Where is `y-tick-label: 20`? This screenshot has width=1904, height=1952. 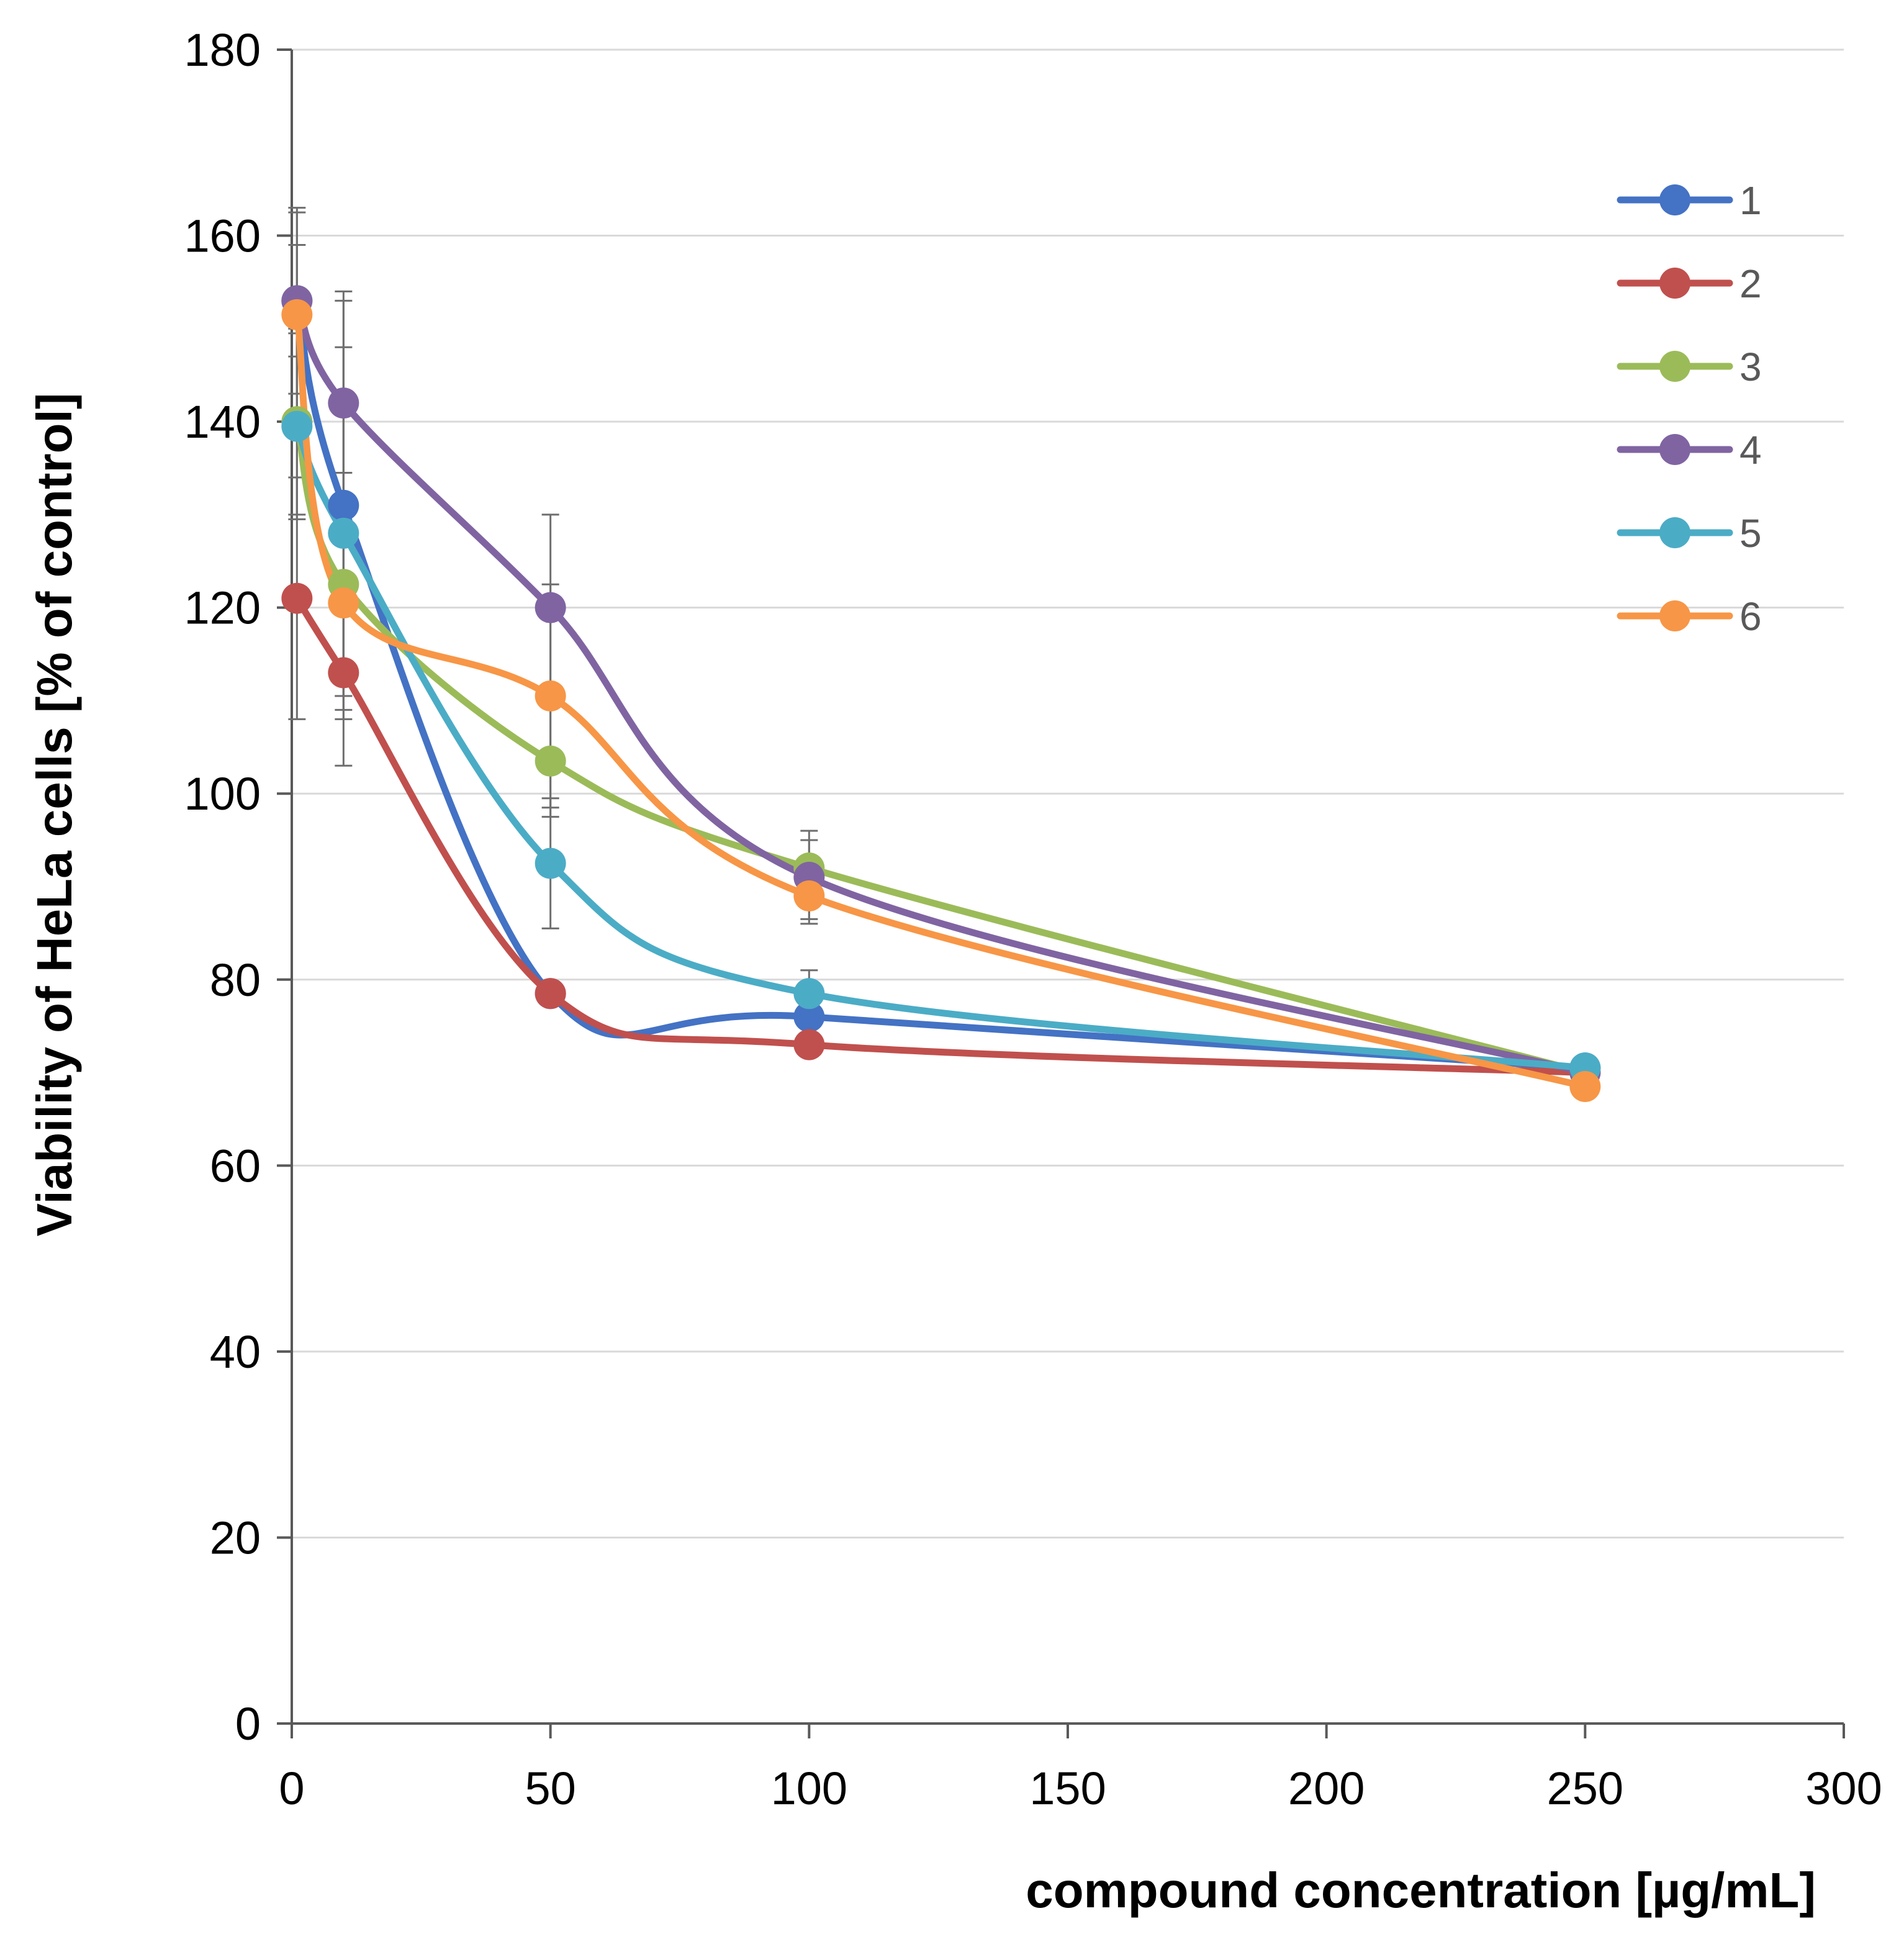 y-tick-label: 20 is located at coordinates (235, 1537).